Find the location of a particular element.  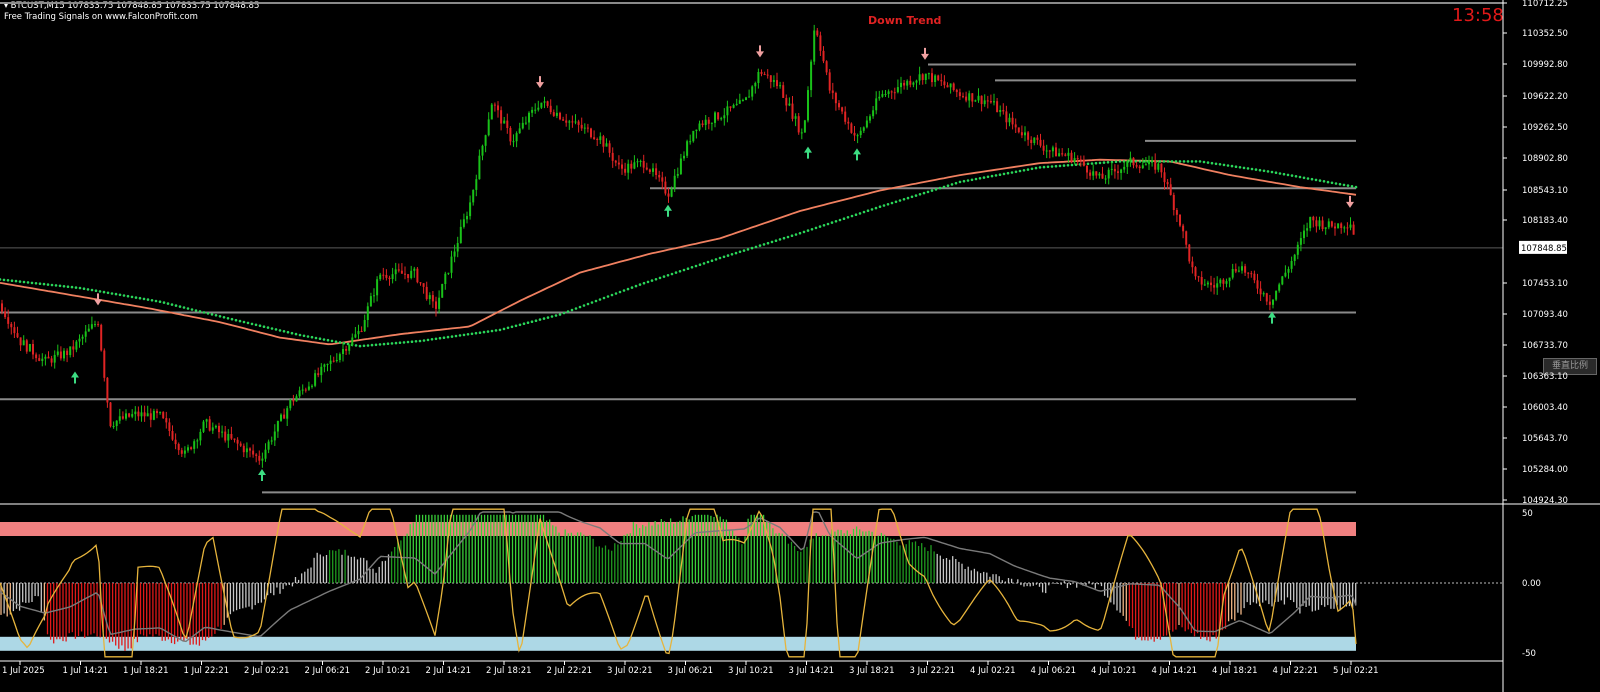

trend-label: Down Trend is located at coordinates (905, 20).